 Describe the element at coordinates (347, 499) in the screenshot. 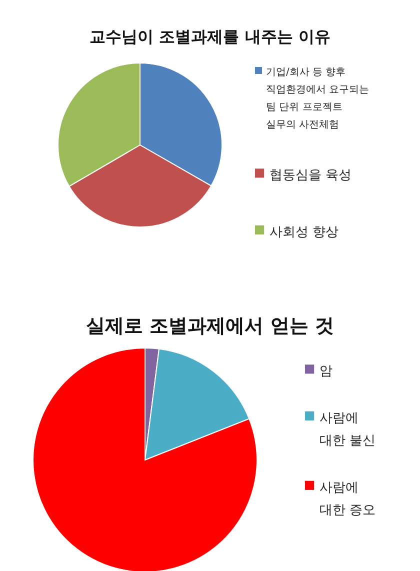

I see `legend-label: 사람에 대한 증오` at that location.